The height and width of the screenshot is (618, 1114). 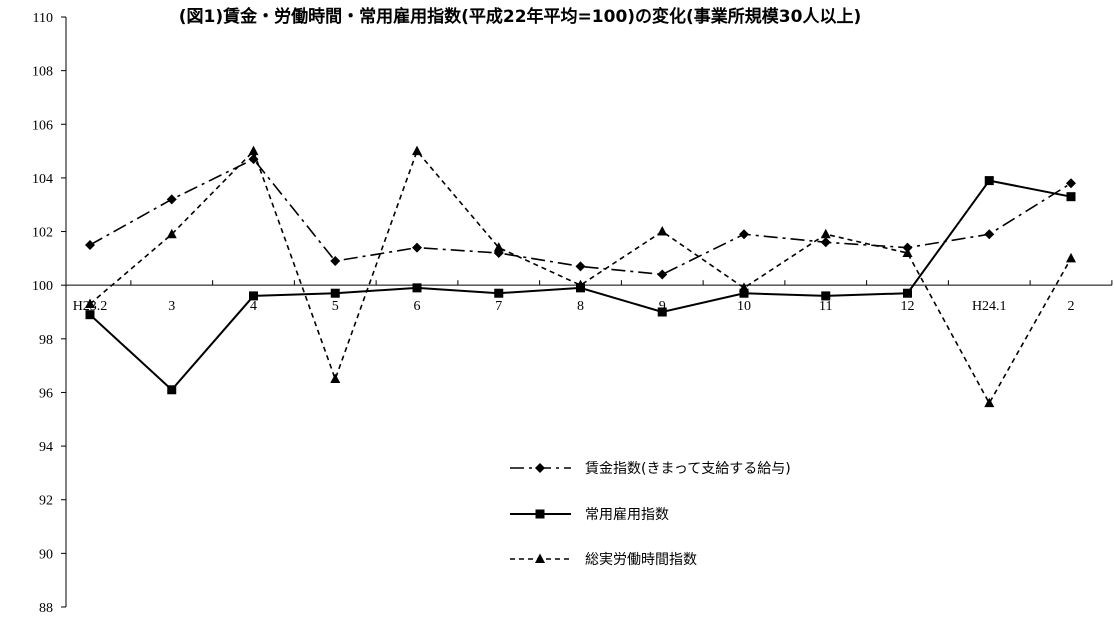 I want to click on y-tick-label: 100, so click(x=42, y=286).